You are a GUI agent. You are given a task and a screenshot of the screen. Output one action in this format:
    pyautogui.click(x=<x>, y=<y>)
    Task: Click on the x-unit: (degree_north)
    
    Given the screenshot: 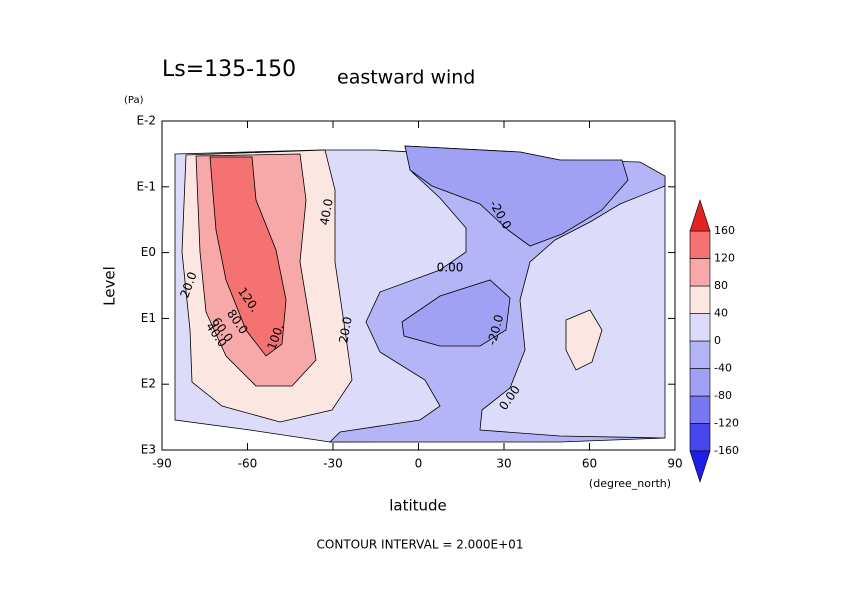 What is the action you would take?
    pyautogui.click(x=630, y=483)
    